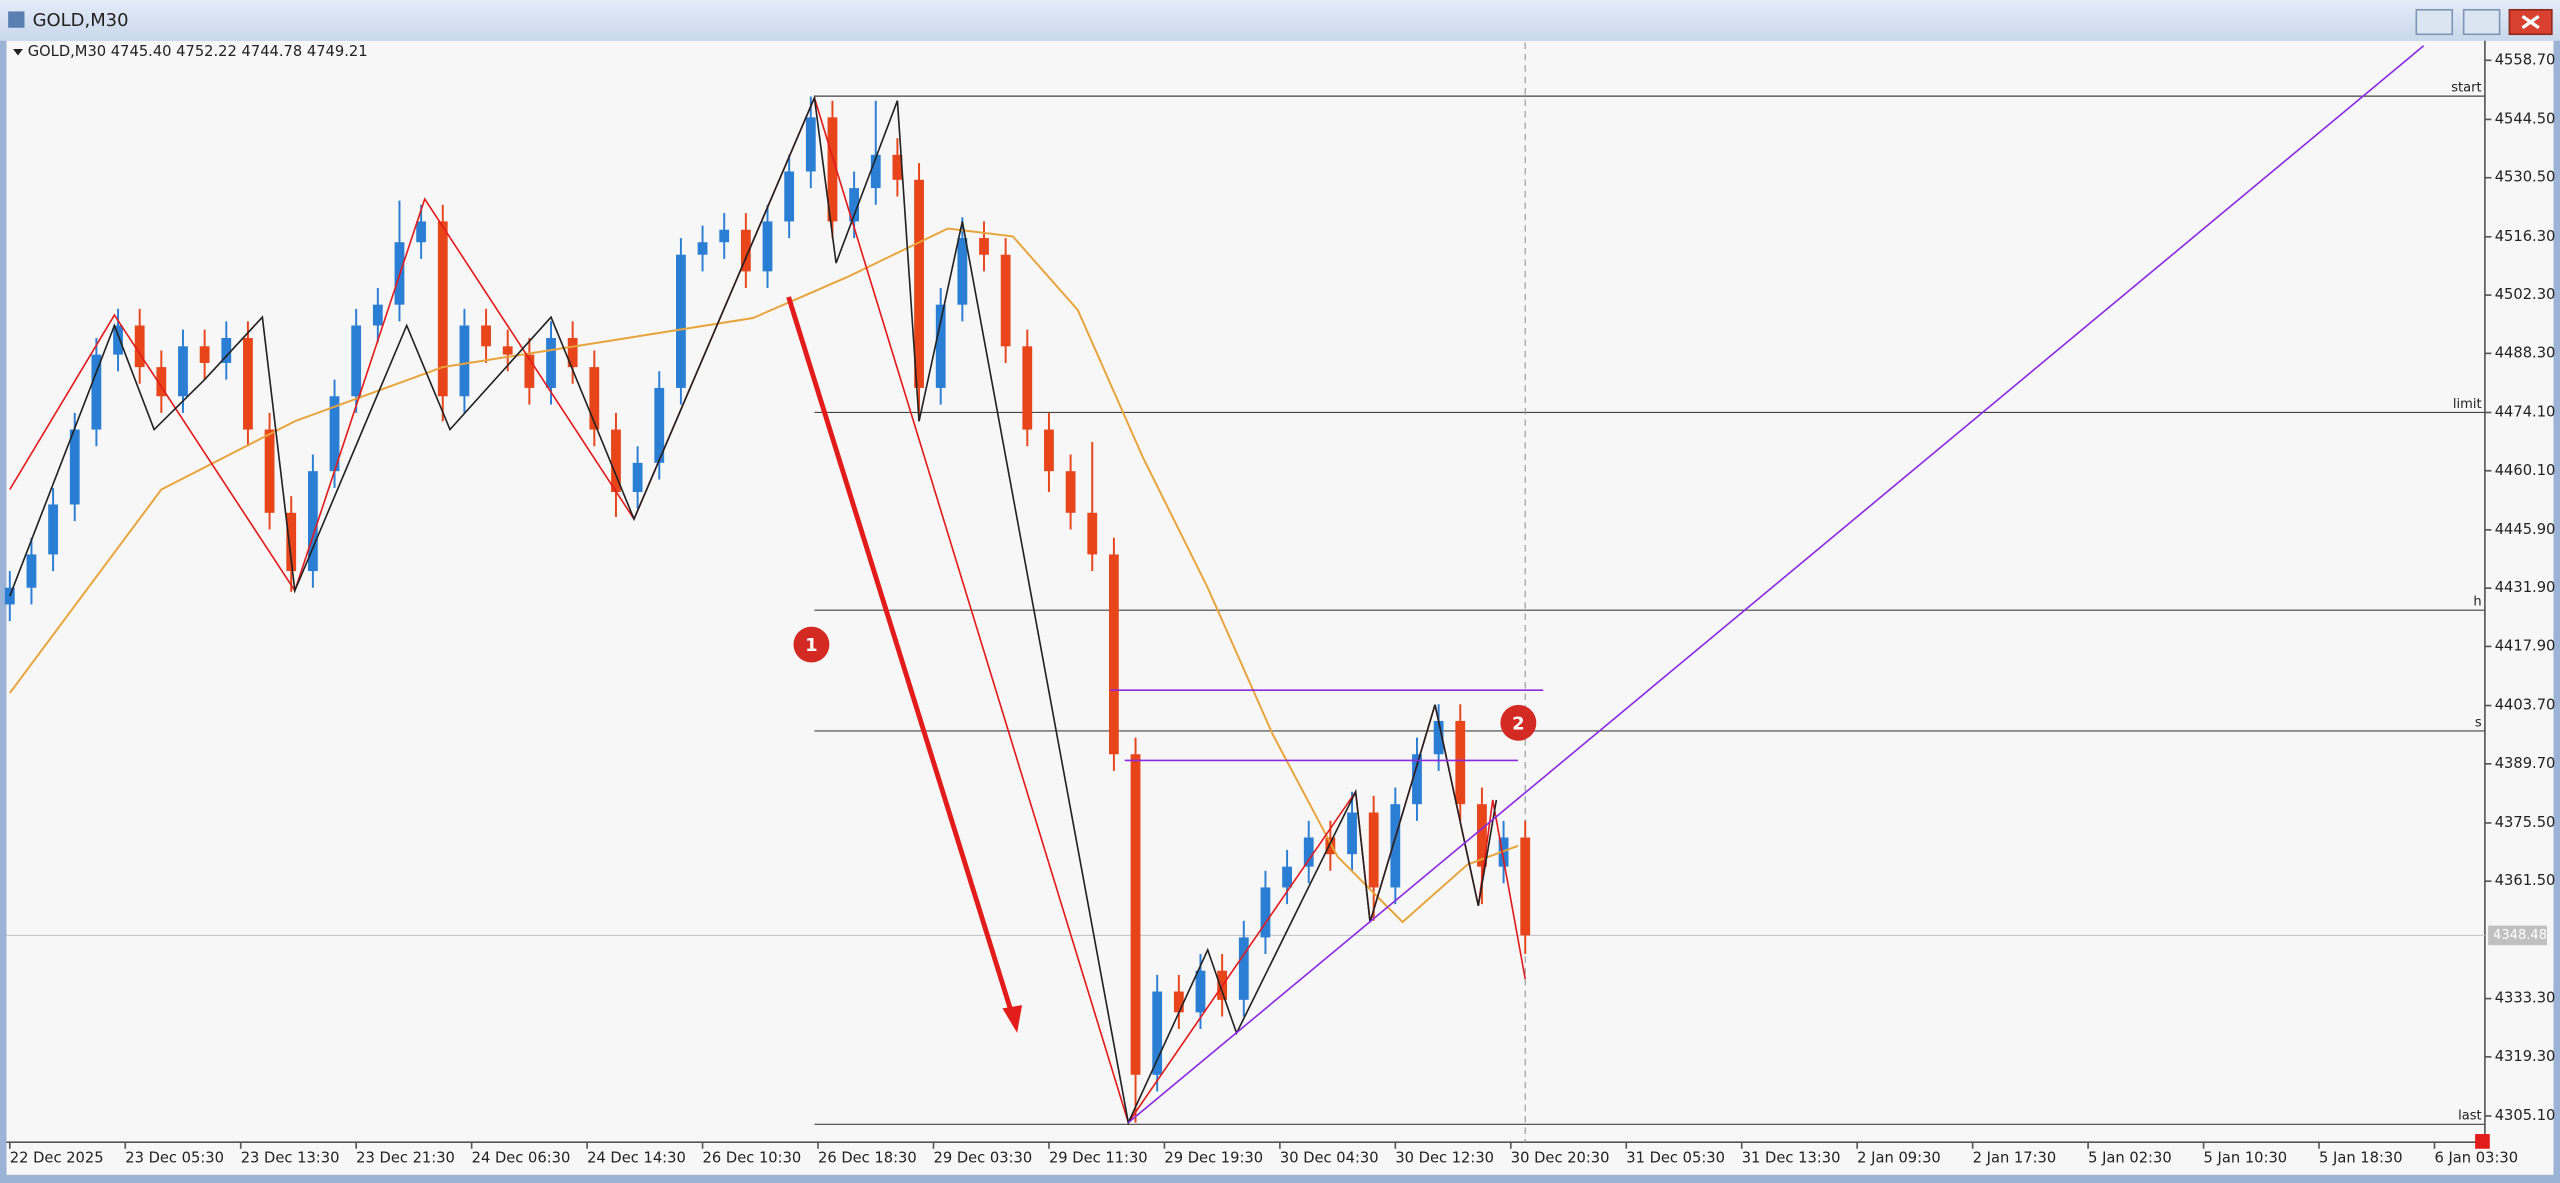  What do you see at coordinates (867, 1158) in the screenshot?
I see `x-tick-label: 26 Dec 18:30` at bounding box center [867, 1158].